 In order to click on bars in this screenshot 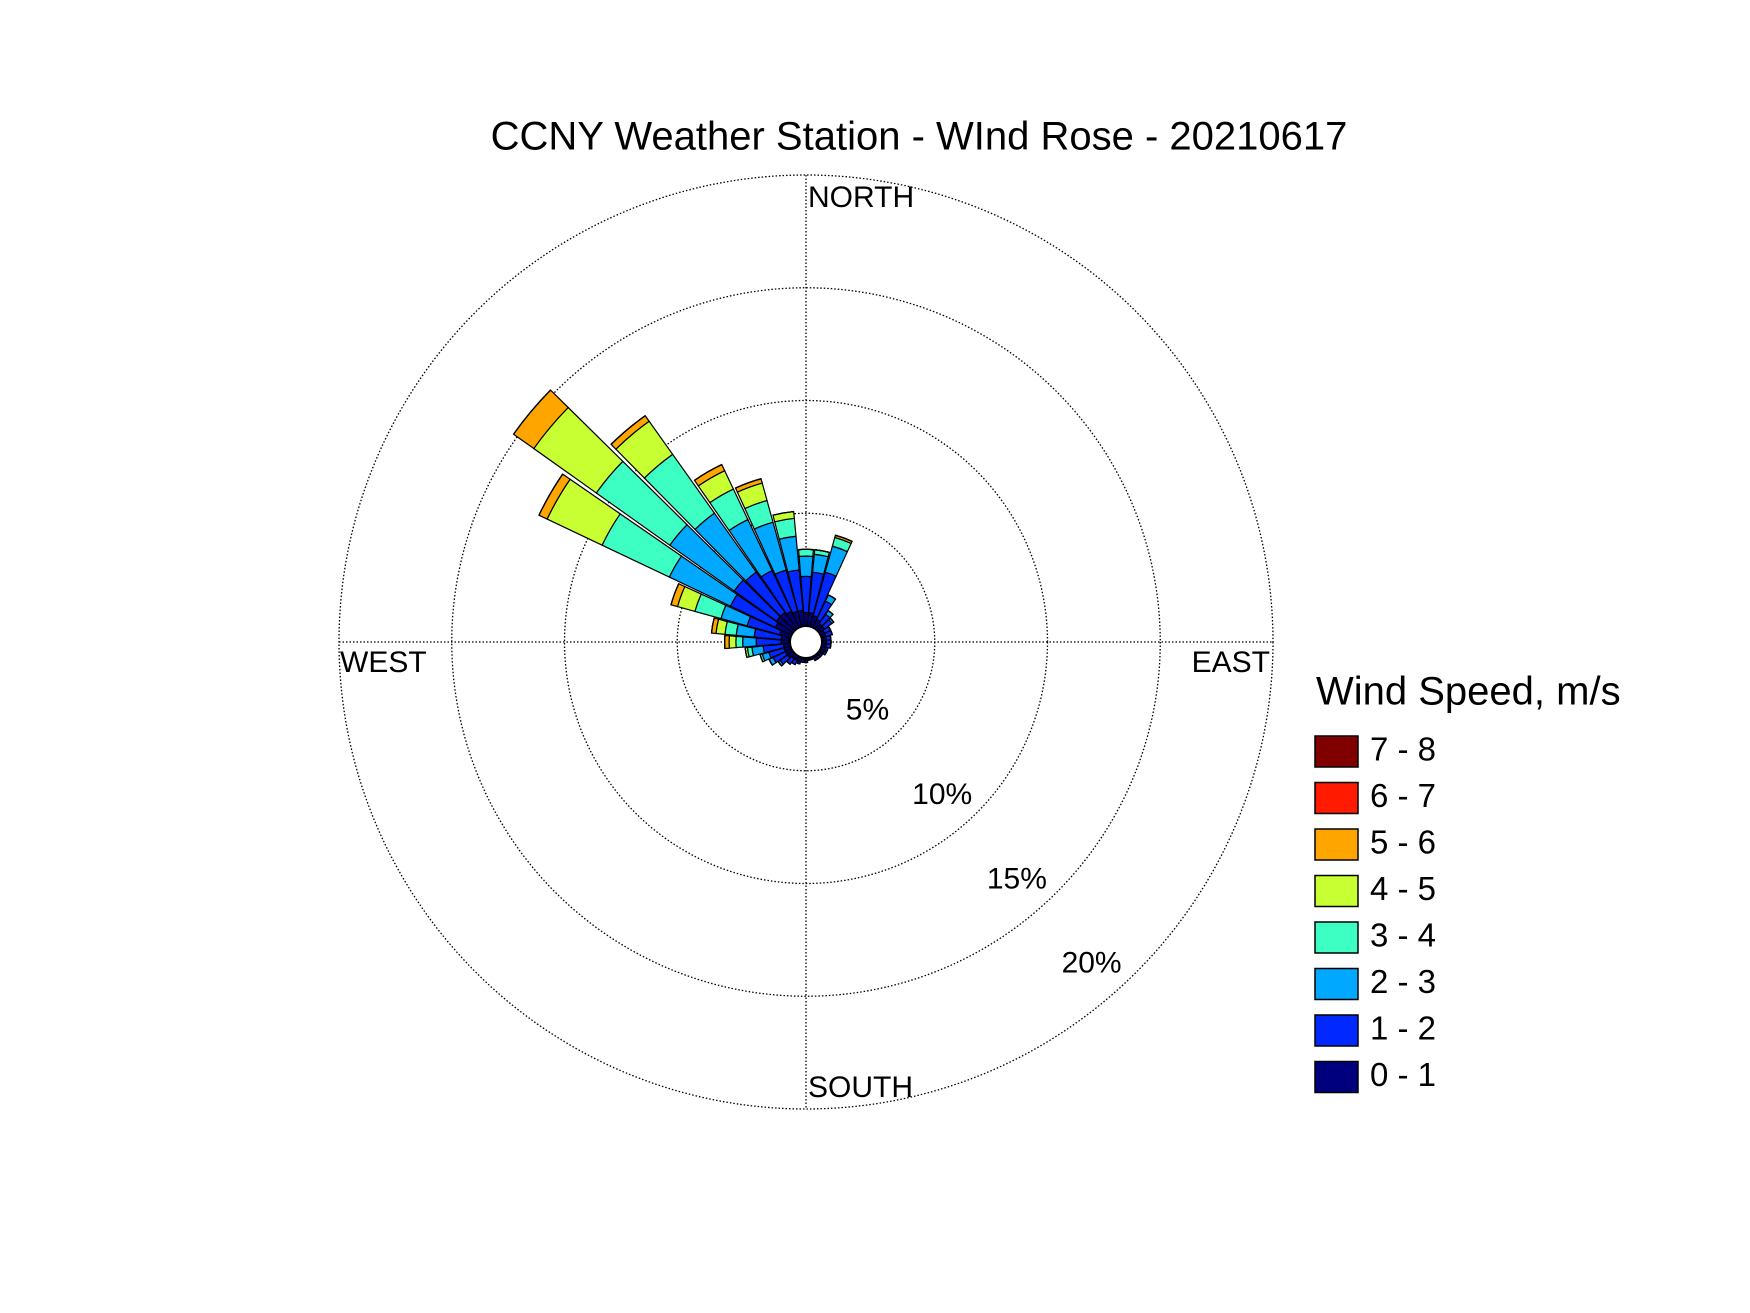, I will do `click(682, 528)`.